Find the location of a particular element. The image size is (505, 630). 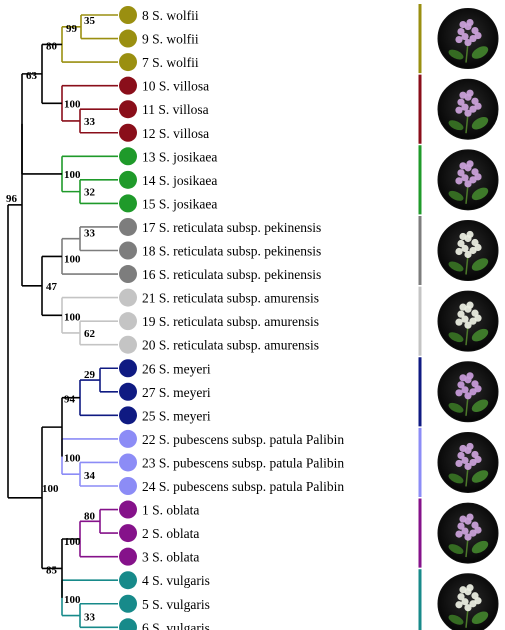

photo-disc-pubescens is located at coordinates (468, 462).